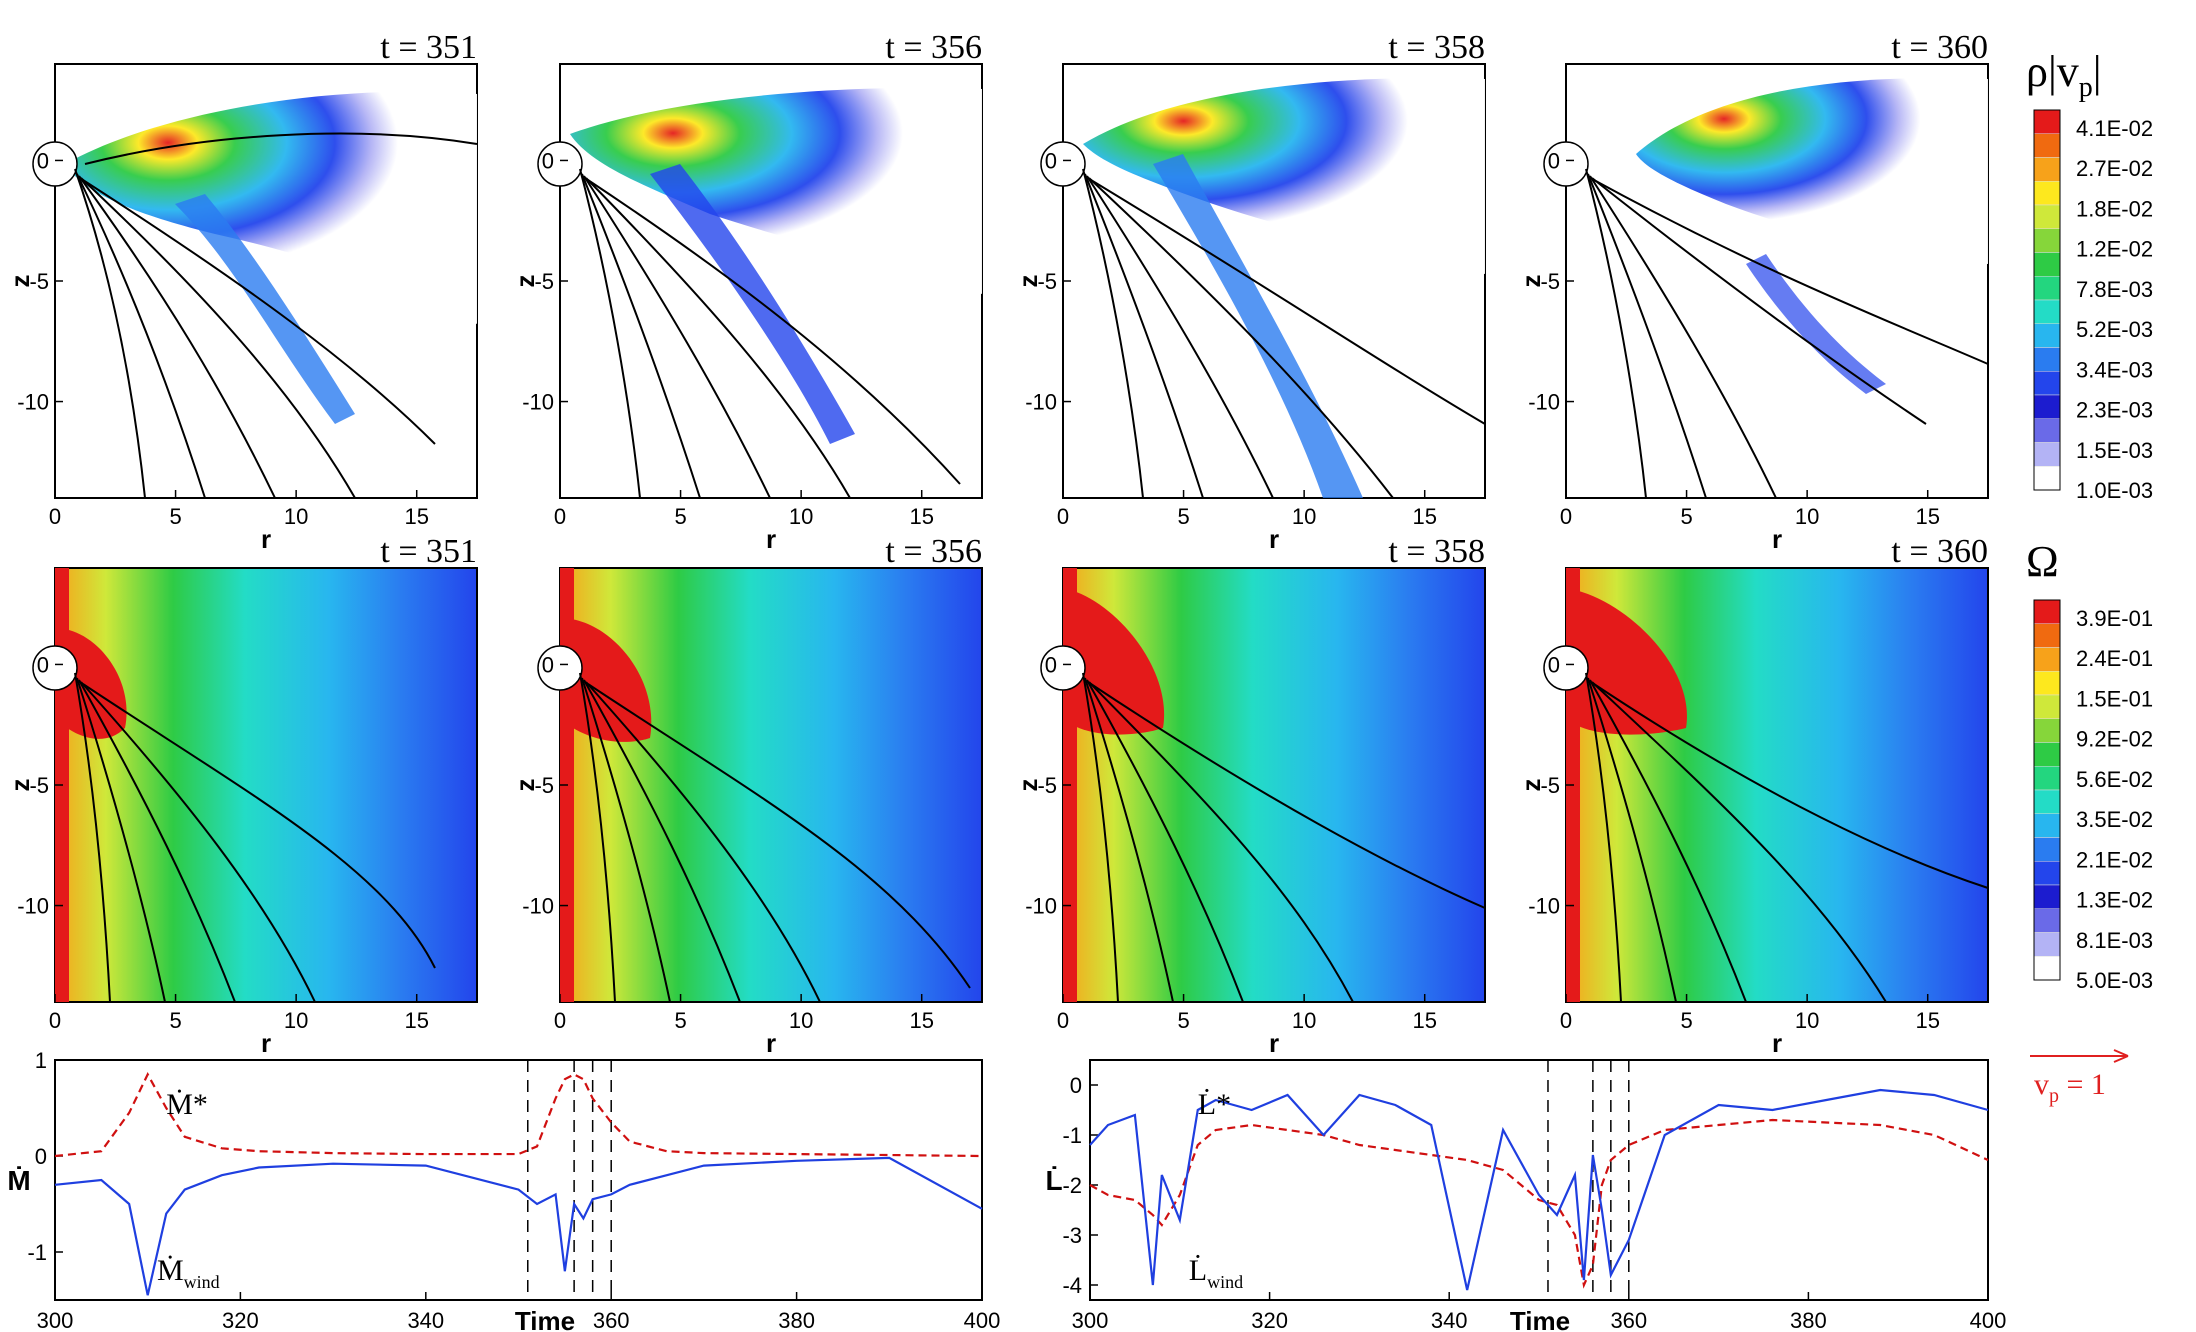 Image resolution: width=2196 pixels, height=1332 pixels. What do you see at coordinates (1263, 768) in the screenshot?
I see `omega-panel: t = 358` at bounding box center [1263, 768].